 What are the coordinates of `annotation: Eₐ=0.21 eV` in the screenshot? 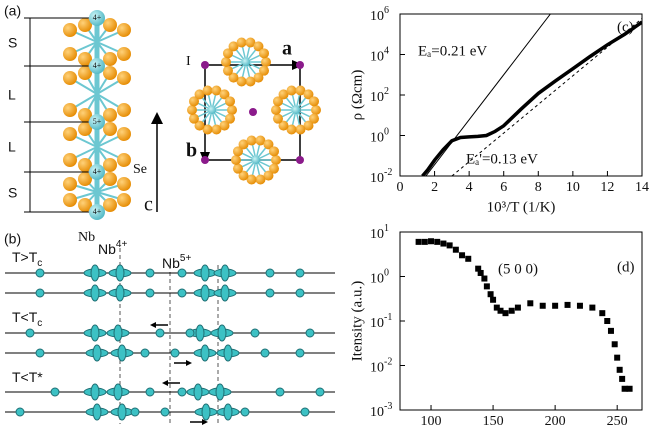 It's located at (452, 51).